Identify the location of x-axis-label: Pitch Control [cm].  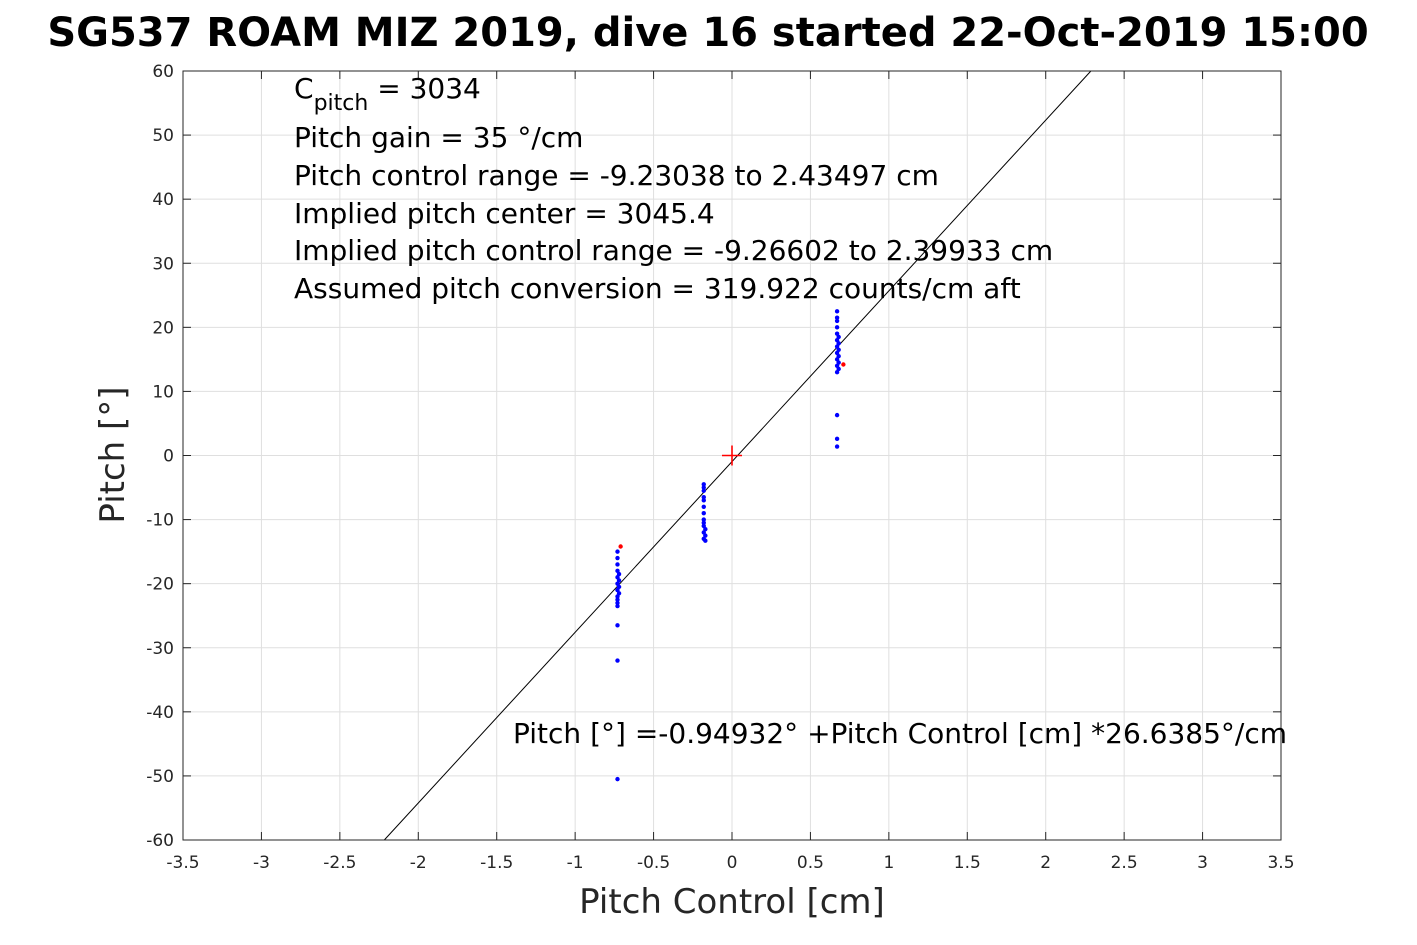
(732, 902).